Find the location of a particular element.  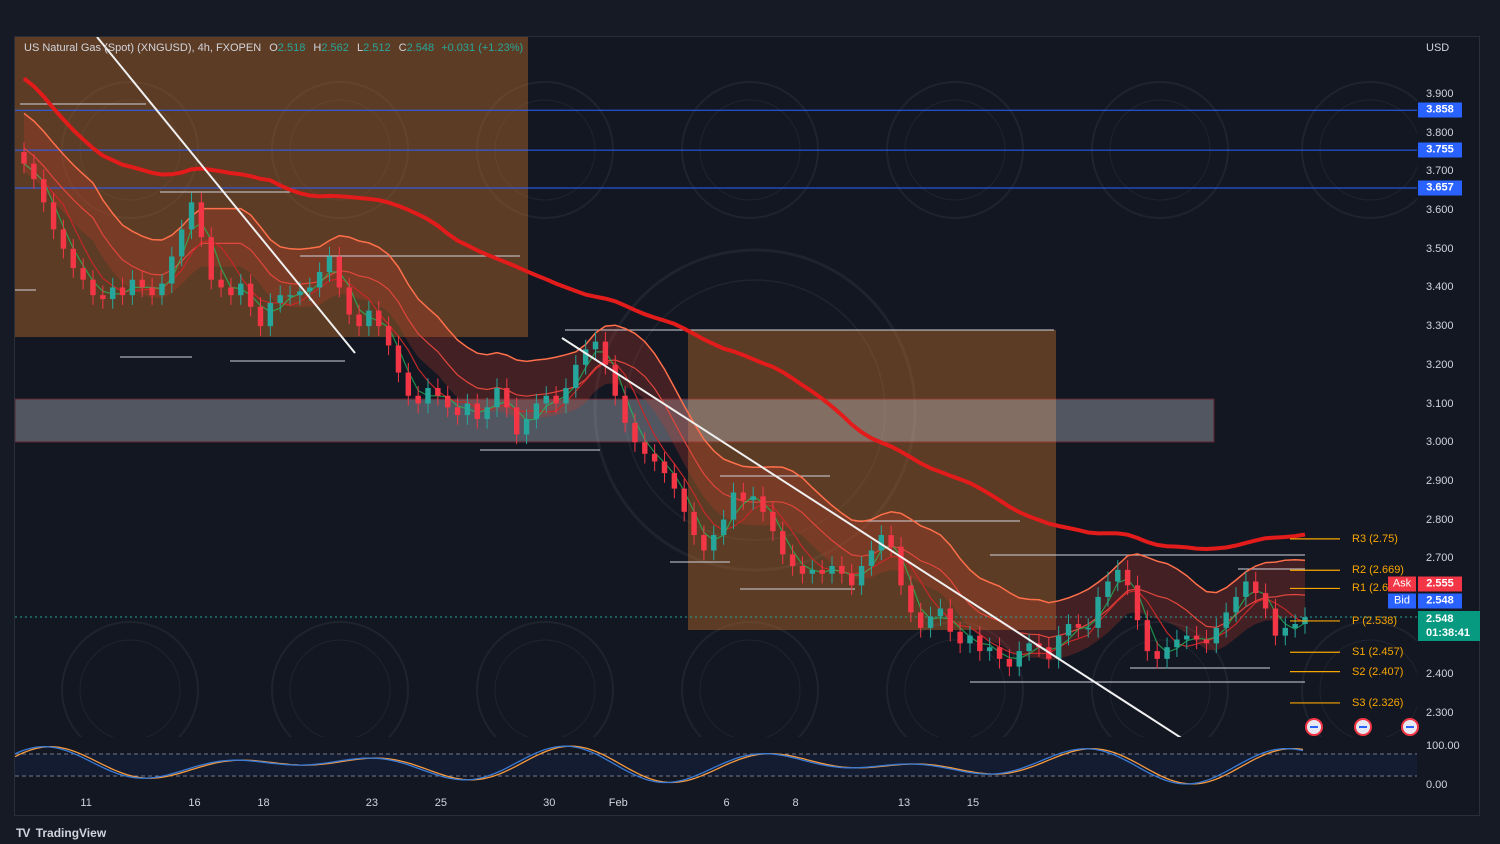

time-tick: 16 is located at coordinates (194, 803).